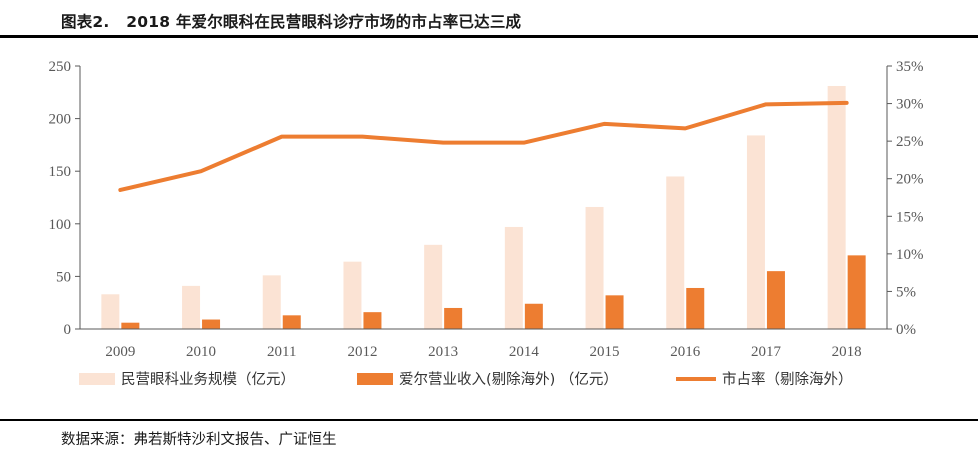 This screenshot has height=454, width=978. I want to click on y-left-tick-label: 0, so click(68, 330).